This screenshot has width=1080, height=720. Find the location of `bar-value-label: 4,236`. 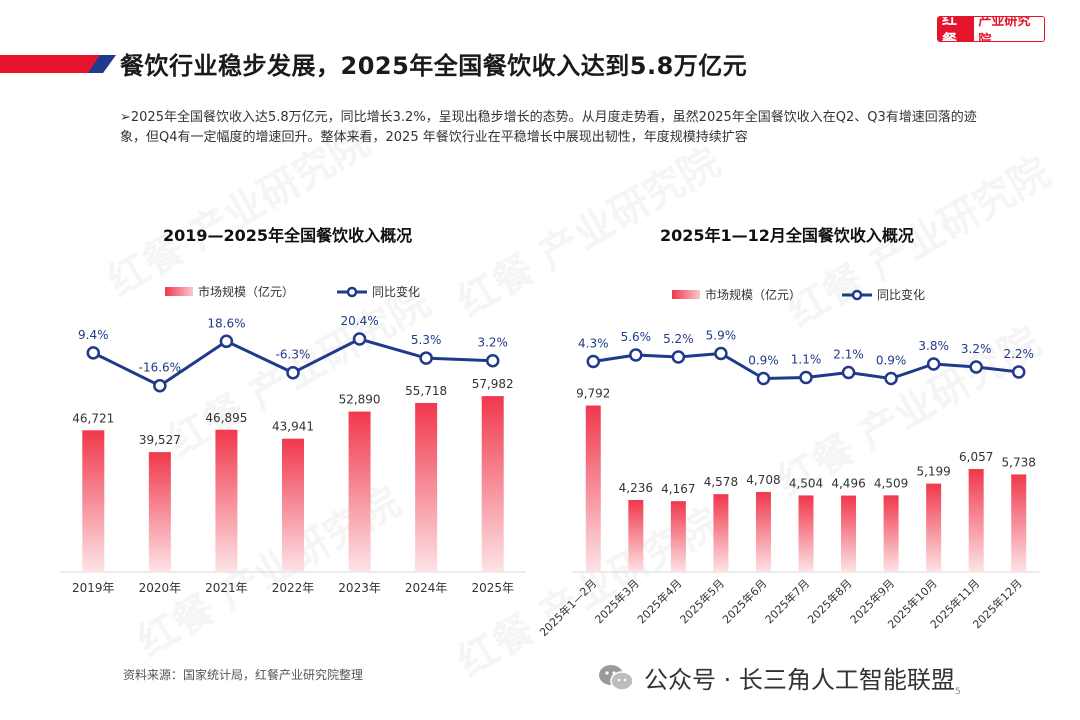

bar-value-label: 4,236 is located at coordinates (636, 488).